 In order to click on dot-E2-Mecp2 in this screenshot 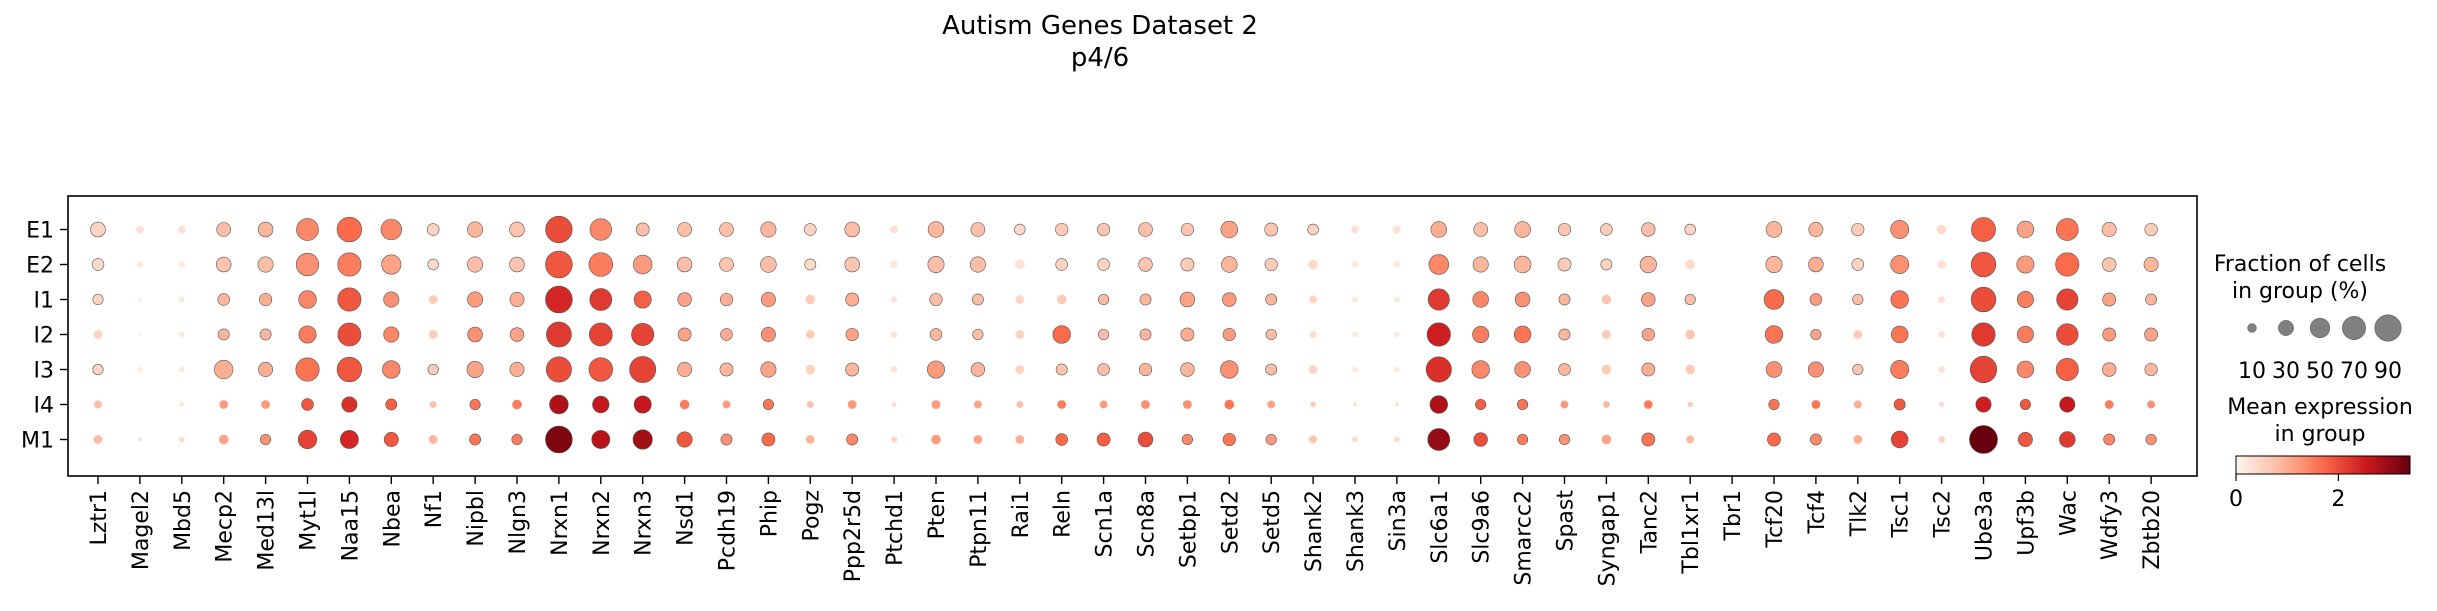, I will do `click(223, 264)`.